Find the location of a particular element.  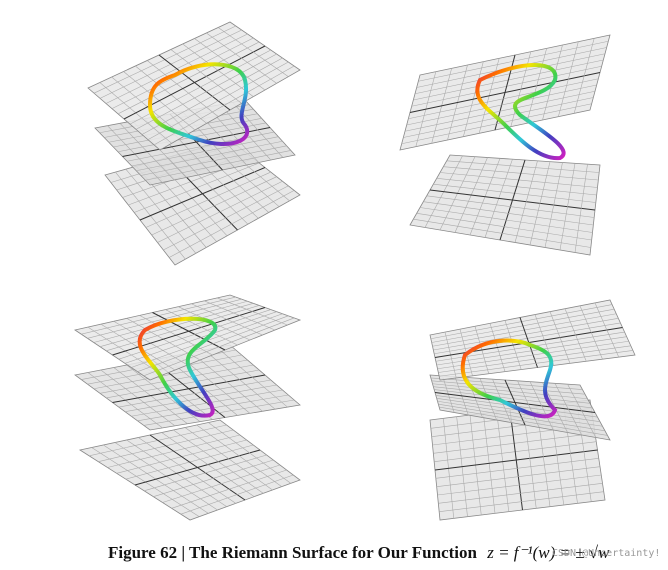

caption-title: The Riemann Surface for Our Function is located at coordinates (333, 552).